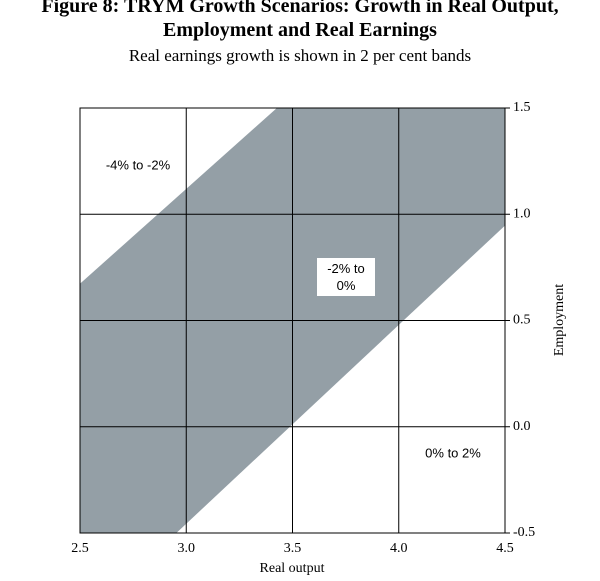 The width and height of the screenshot is (600, 581). Describe the element at coordinates (399, 548) in the screenshot. I see `x-tick-label: 4.0` at that location.